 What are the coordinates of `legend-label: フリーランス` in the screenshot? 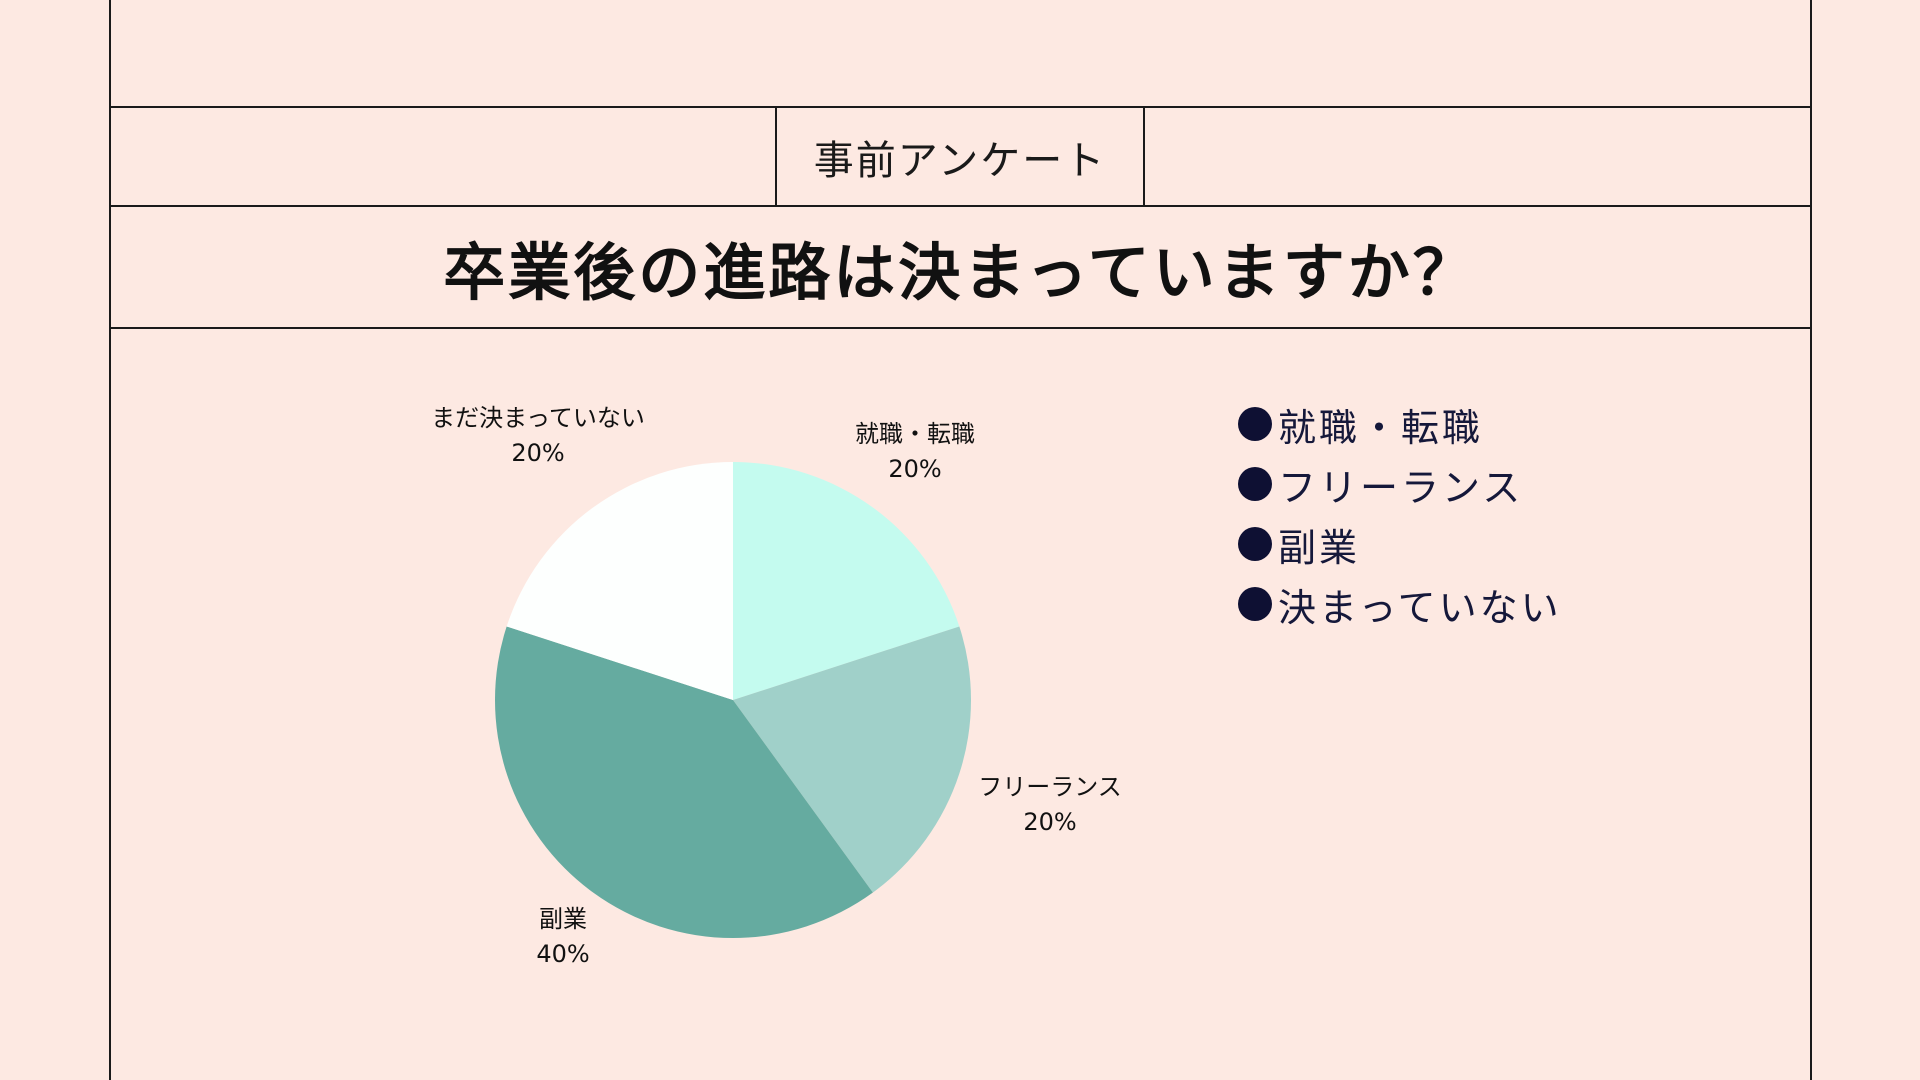 It's located at (1401, 487).